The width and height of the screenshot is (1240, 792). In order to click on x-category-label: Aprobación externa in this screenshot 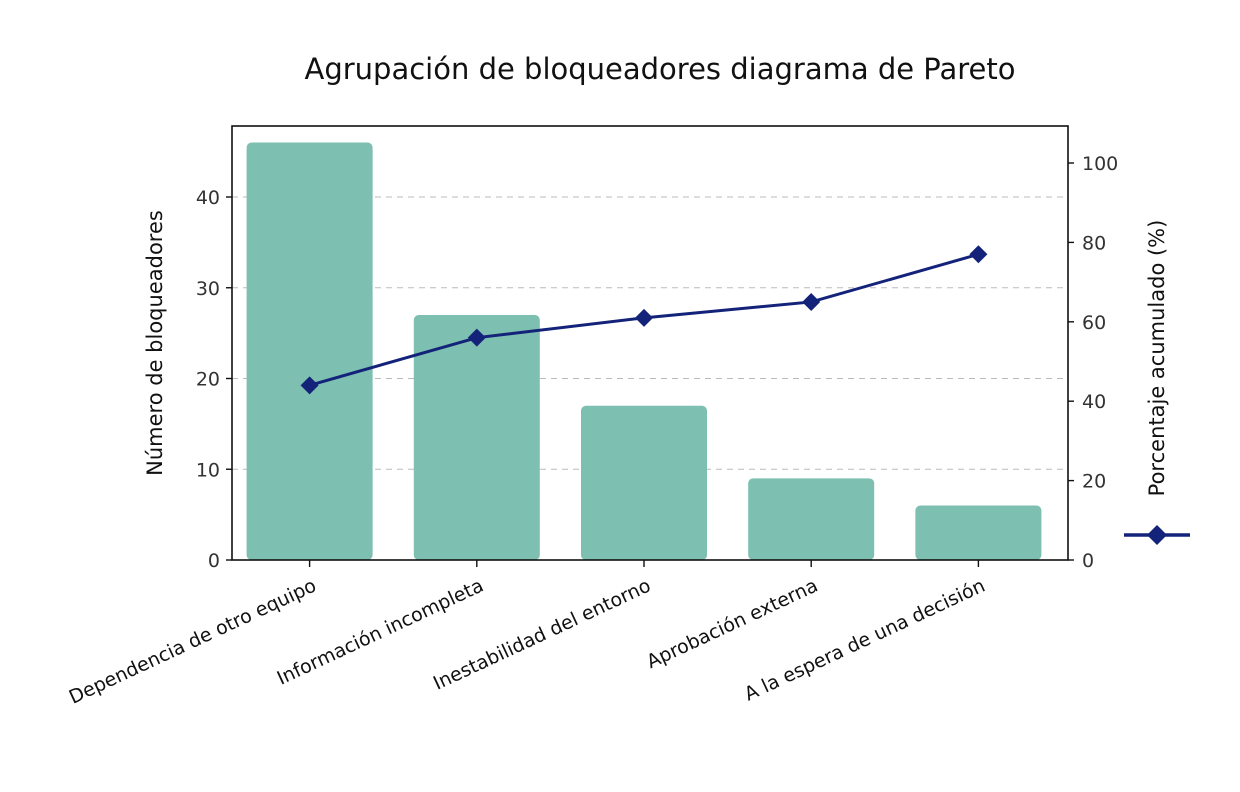, I will do `click(732, 624)`.